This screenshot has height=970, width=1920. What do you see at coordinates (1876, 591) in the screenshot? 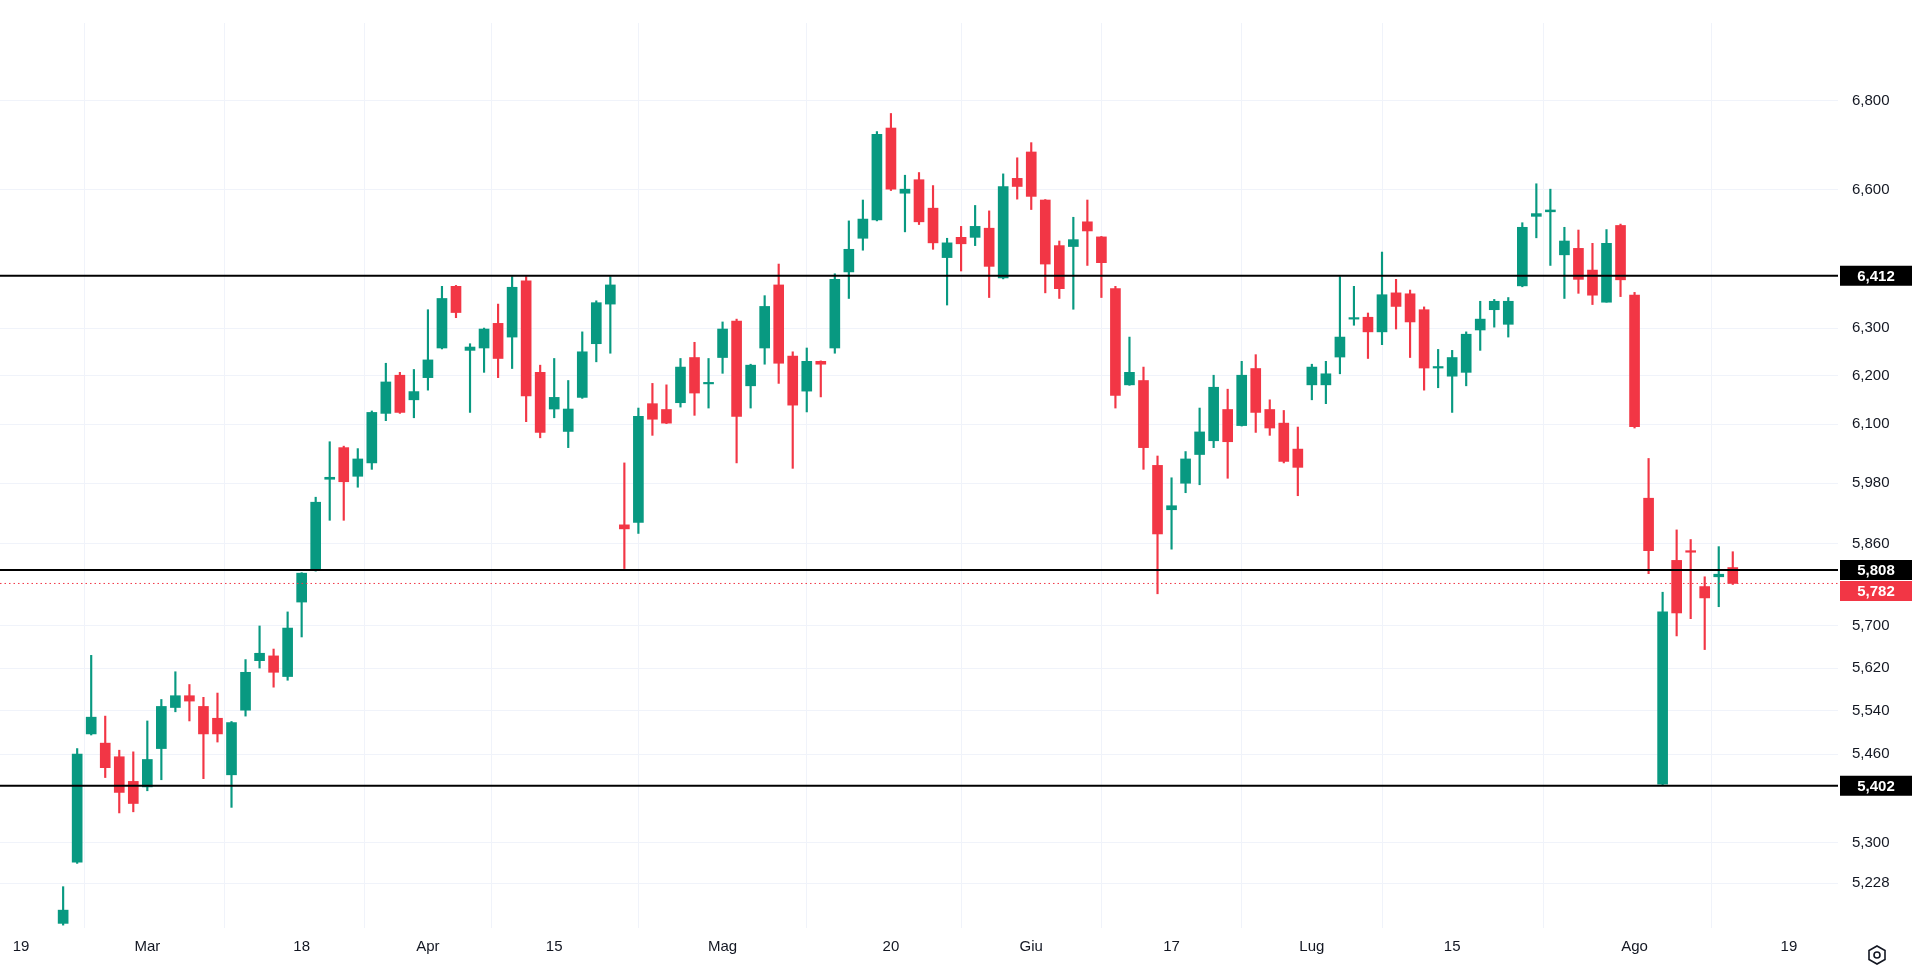
I see `ref-line-label: 5,782` at bounding box center [1876, 591].